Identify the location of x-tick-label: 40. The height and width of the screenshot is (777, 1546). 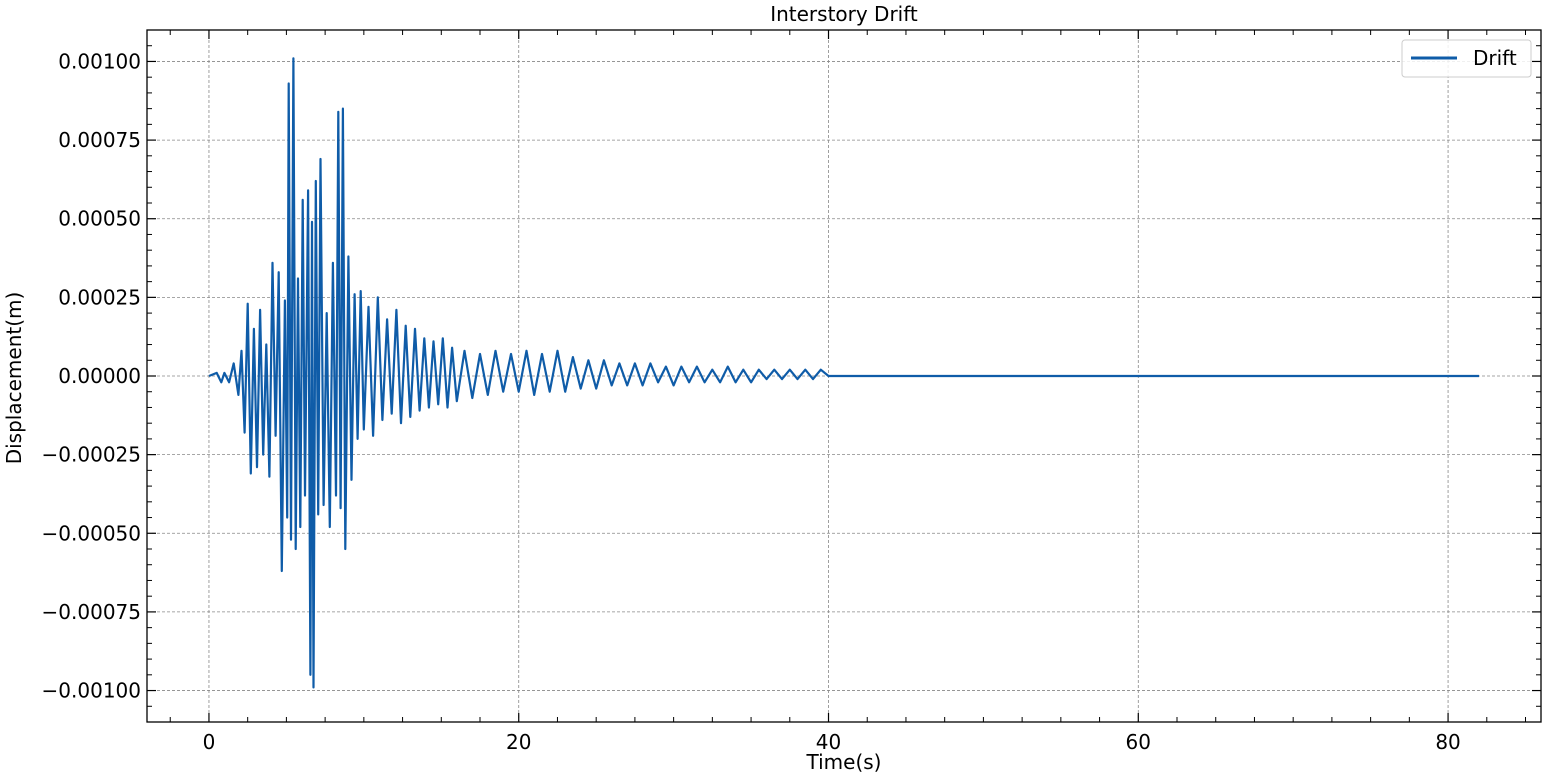
(828, 742).